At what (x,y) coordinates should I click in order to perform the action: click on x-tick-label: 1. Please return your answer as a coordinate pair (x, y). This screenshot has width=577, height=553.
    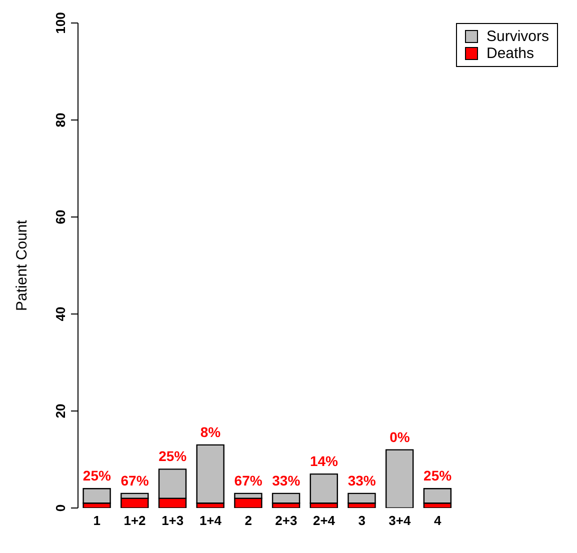
    Looking at the image, I should click on (97, 520).